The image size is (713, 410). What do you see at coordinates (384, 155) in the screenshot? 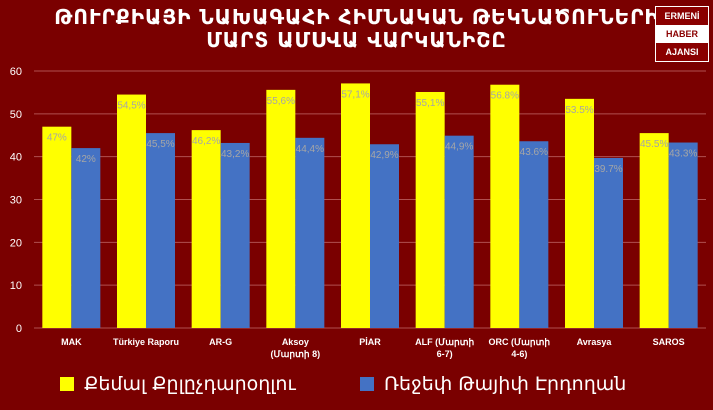
I see `data-label: 42,9%` at bounding box center [384, 155].